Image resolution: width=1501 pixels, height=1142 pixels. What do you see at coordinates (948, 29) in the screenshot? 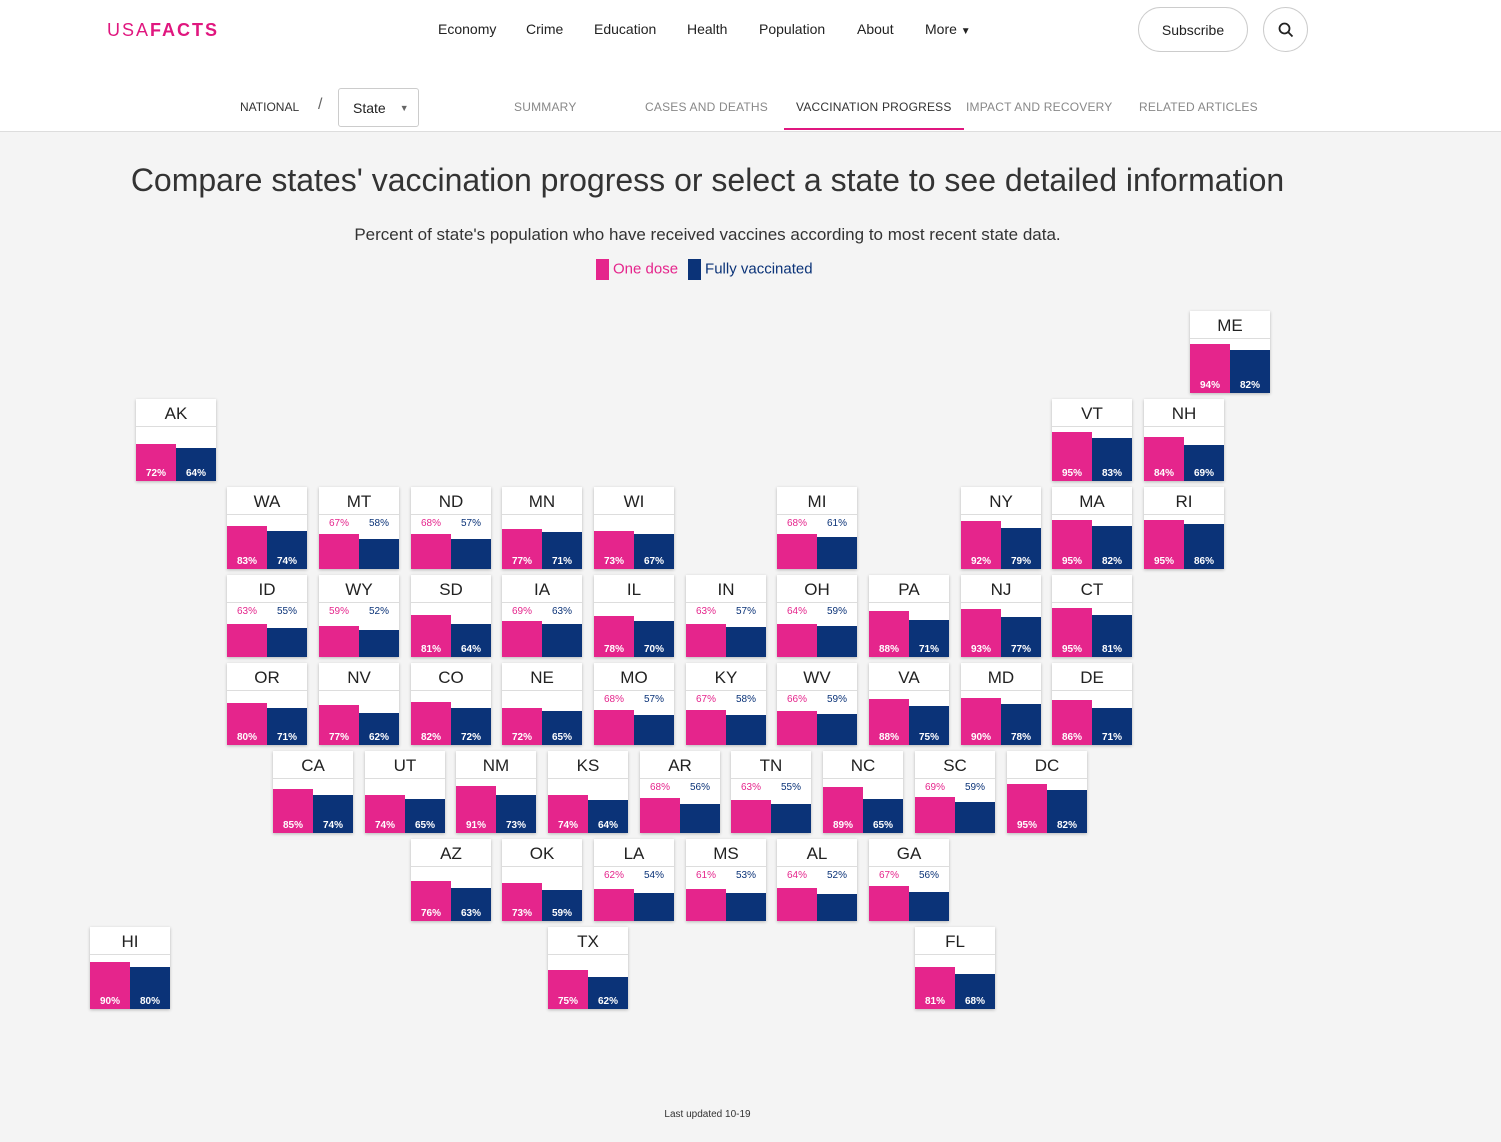
I see `nav-more: More ▼` at bounding box center [948, 29].